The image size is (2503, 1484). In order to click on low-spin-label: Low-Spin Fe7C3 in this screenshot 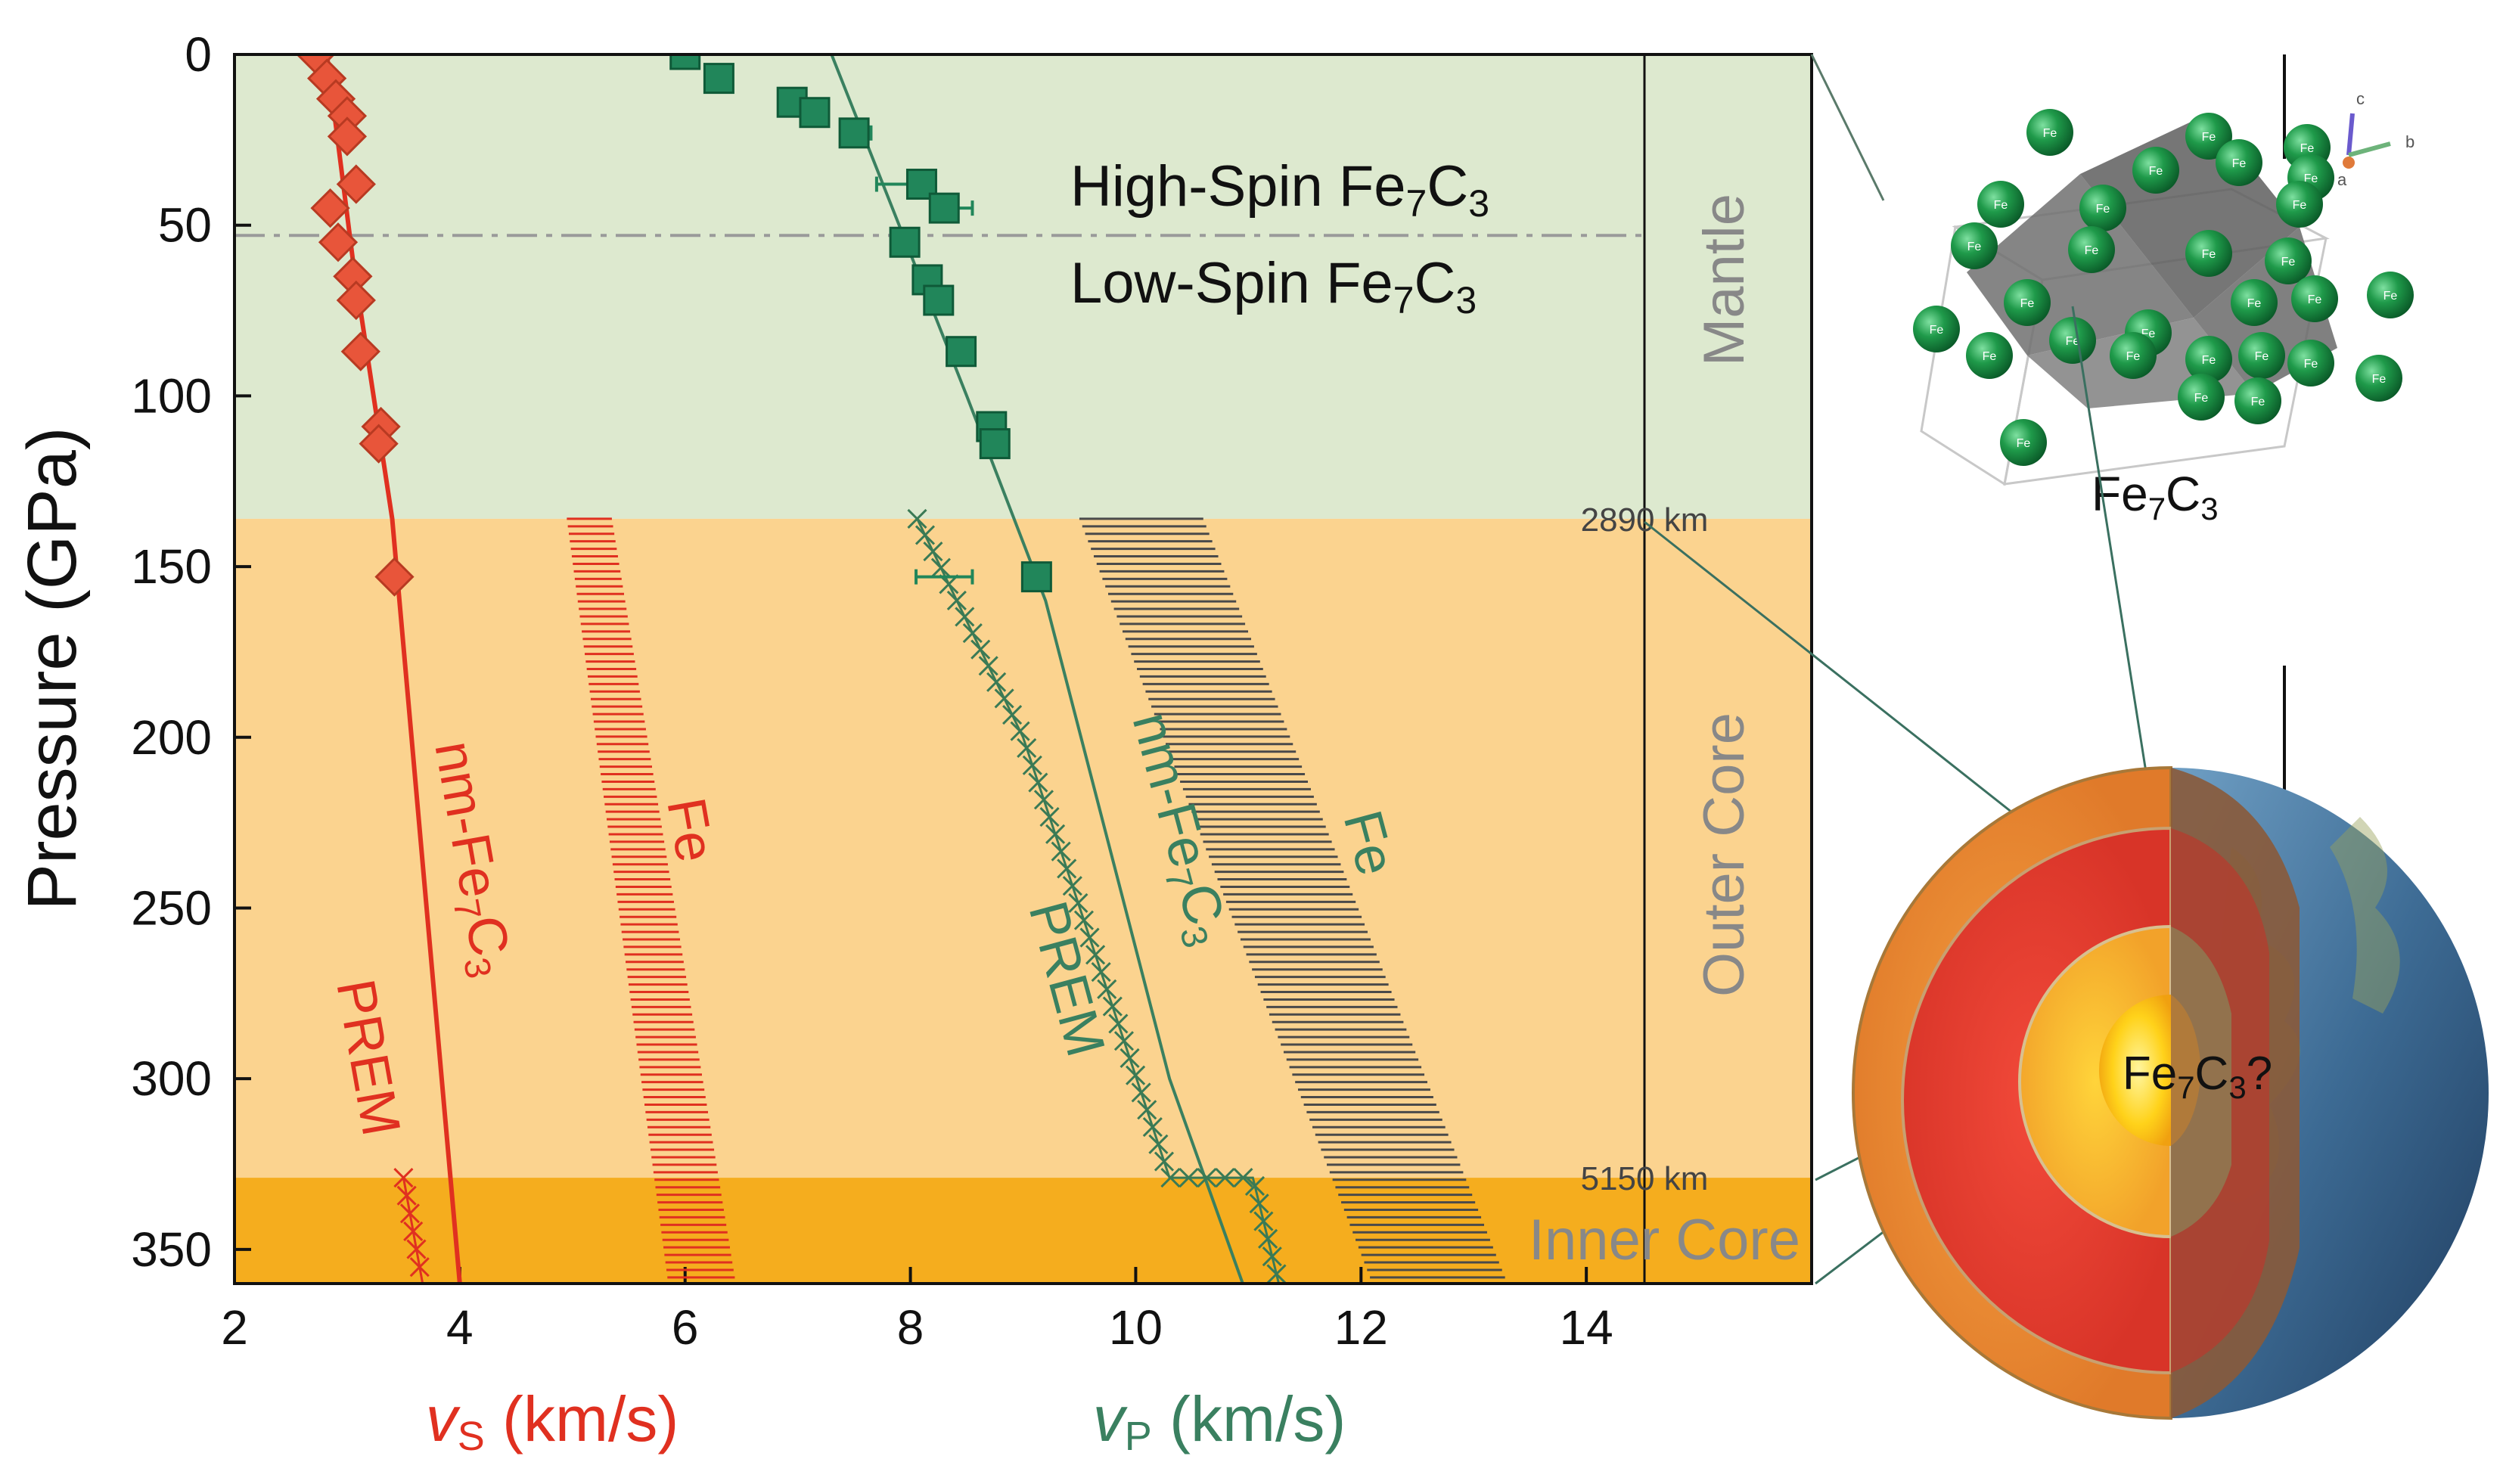, I will do `click(1273, 286)`.